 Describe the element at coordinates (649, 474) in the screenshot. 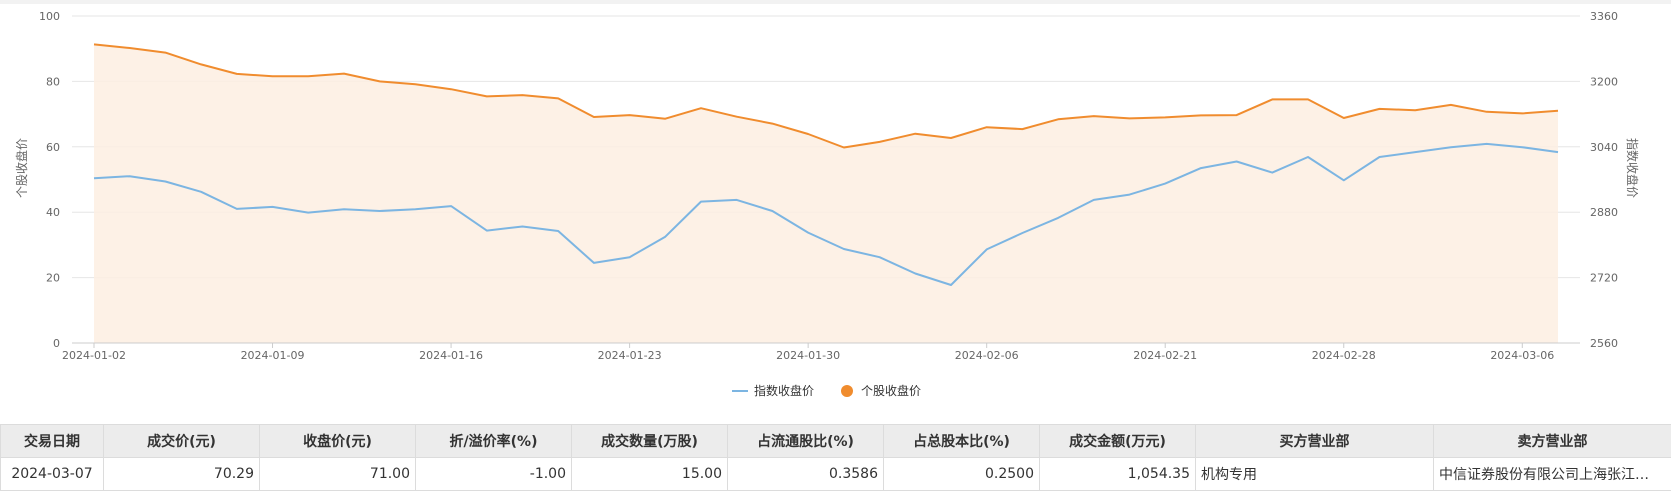

I see `cell-volume: 15.00` at that location.